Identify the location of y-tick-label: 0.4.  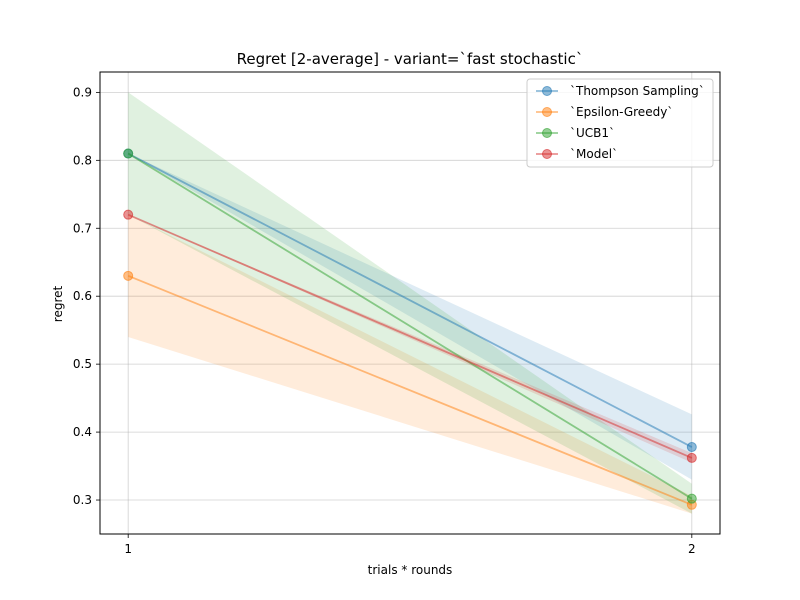
(82, 432).